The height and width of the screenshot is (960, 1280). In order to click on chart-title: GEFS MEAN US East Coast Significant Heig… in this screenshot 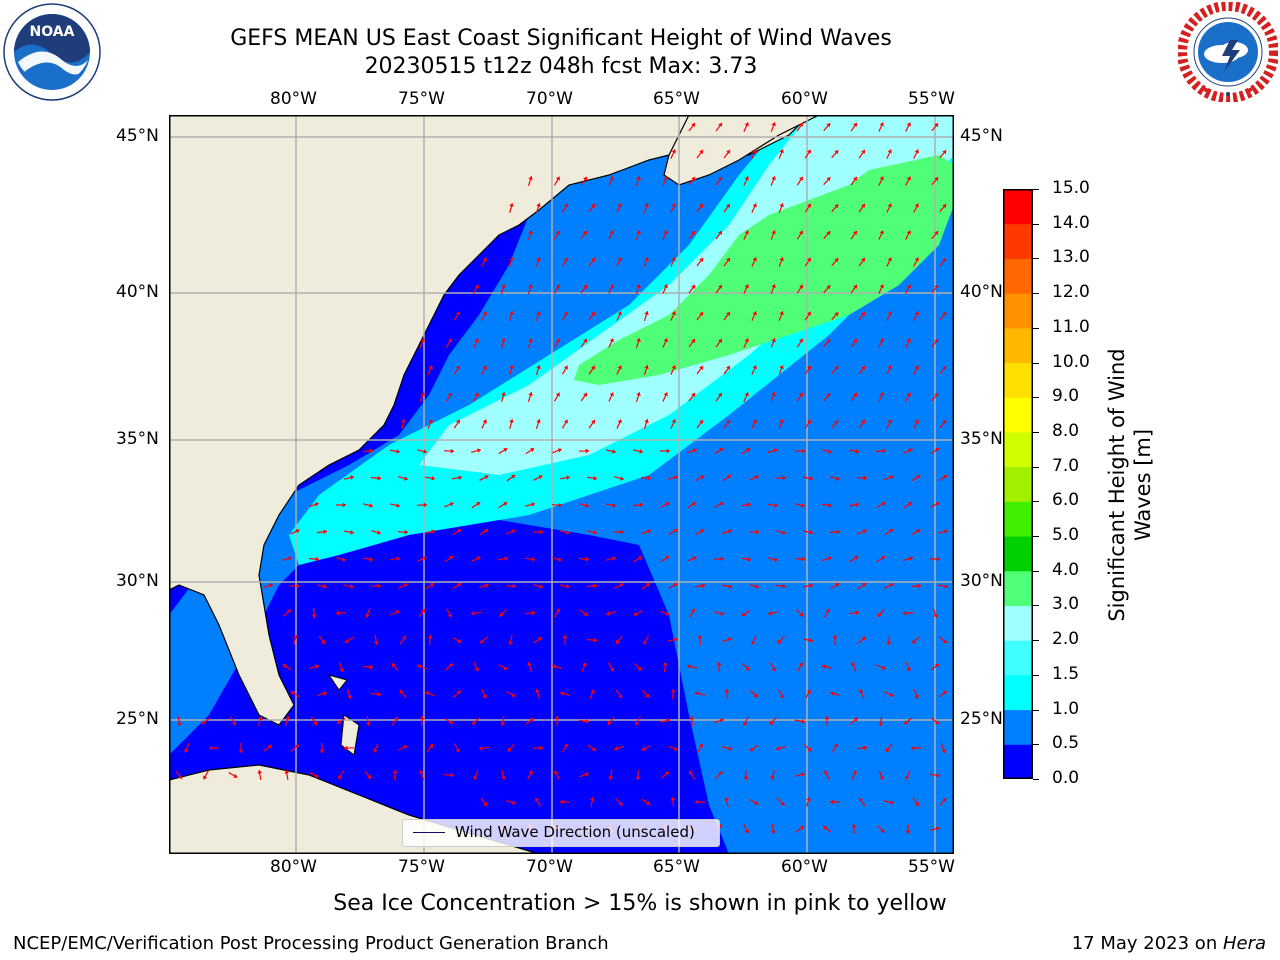, I will do `click(561, 38)`.